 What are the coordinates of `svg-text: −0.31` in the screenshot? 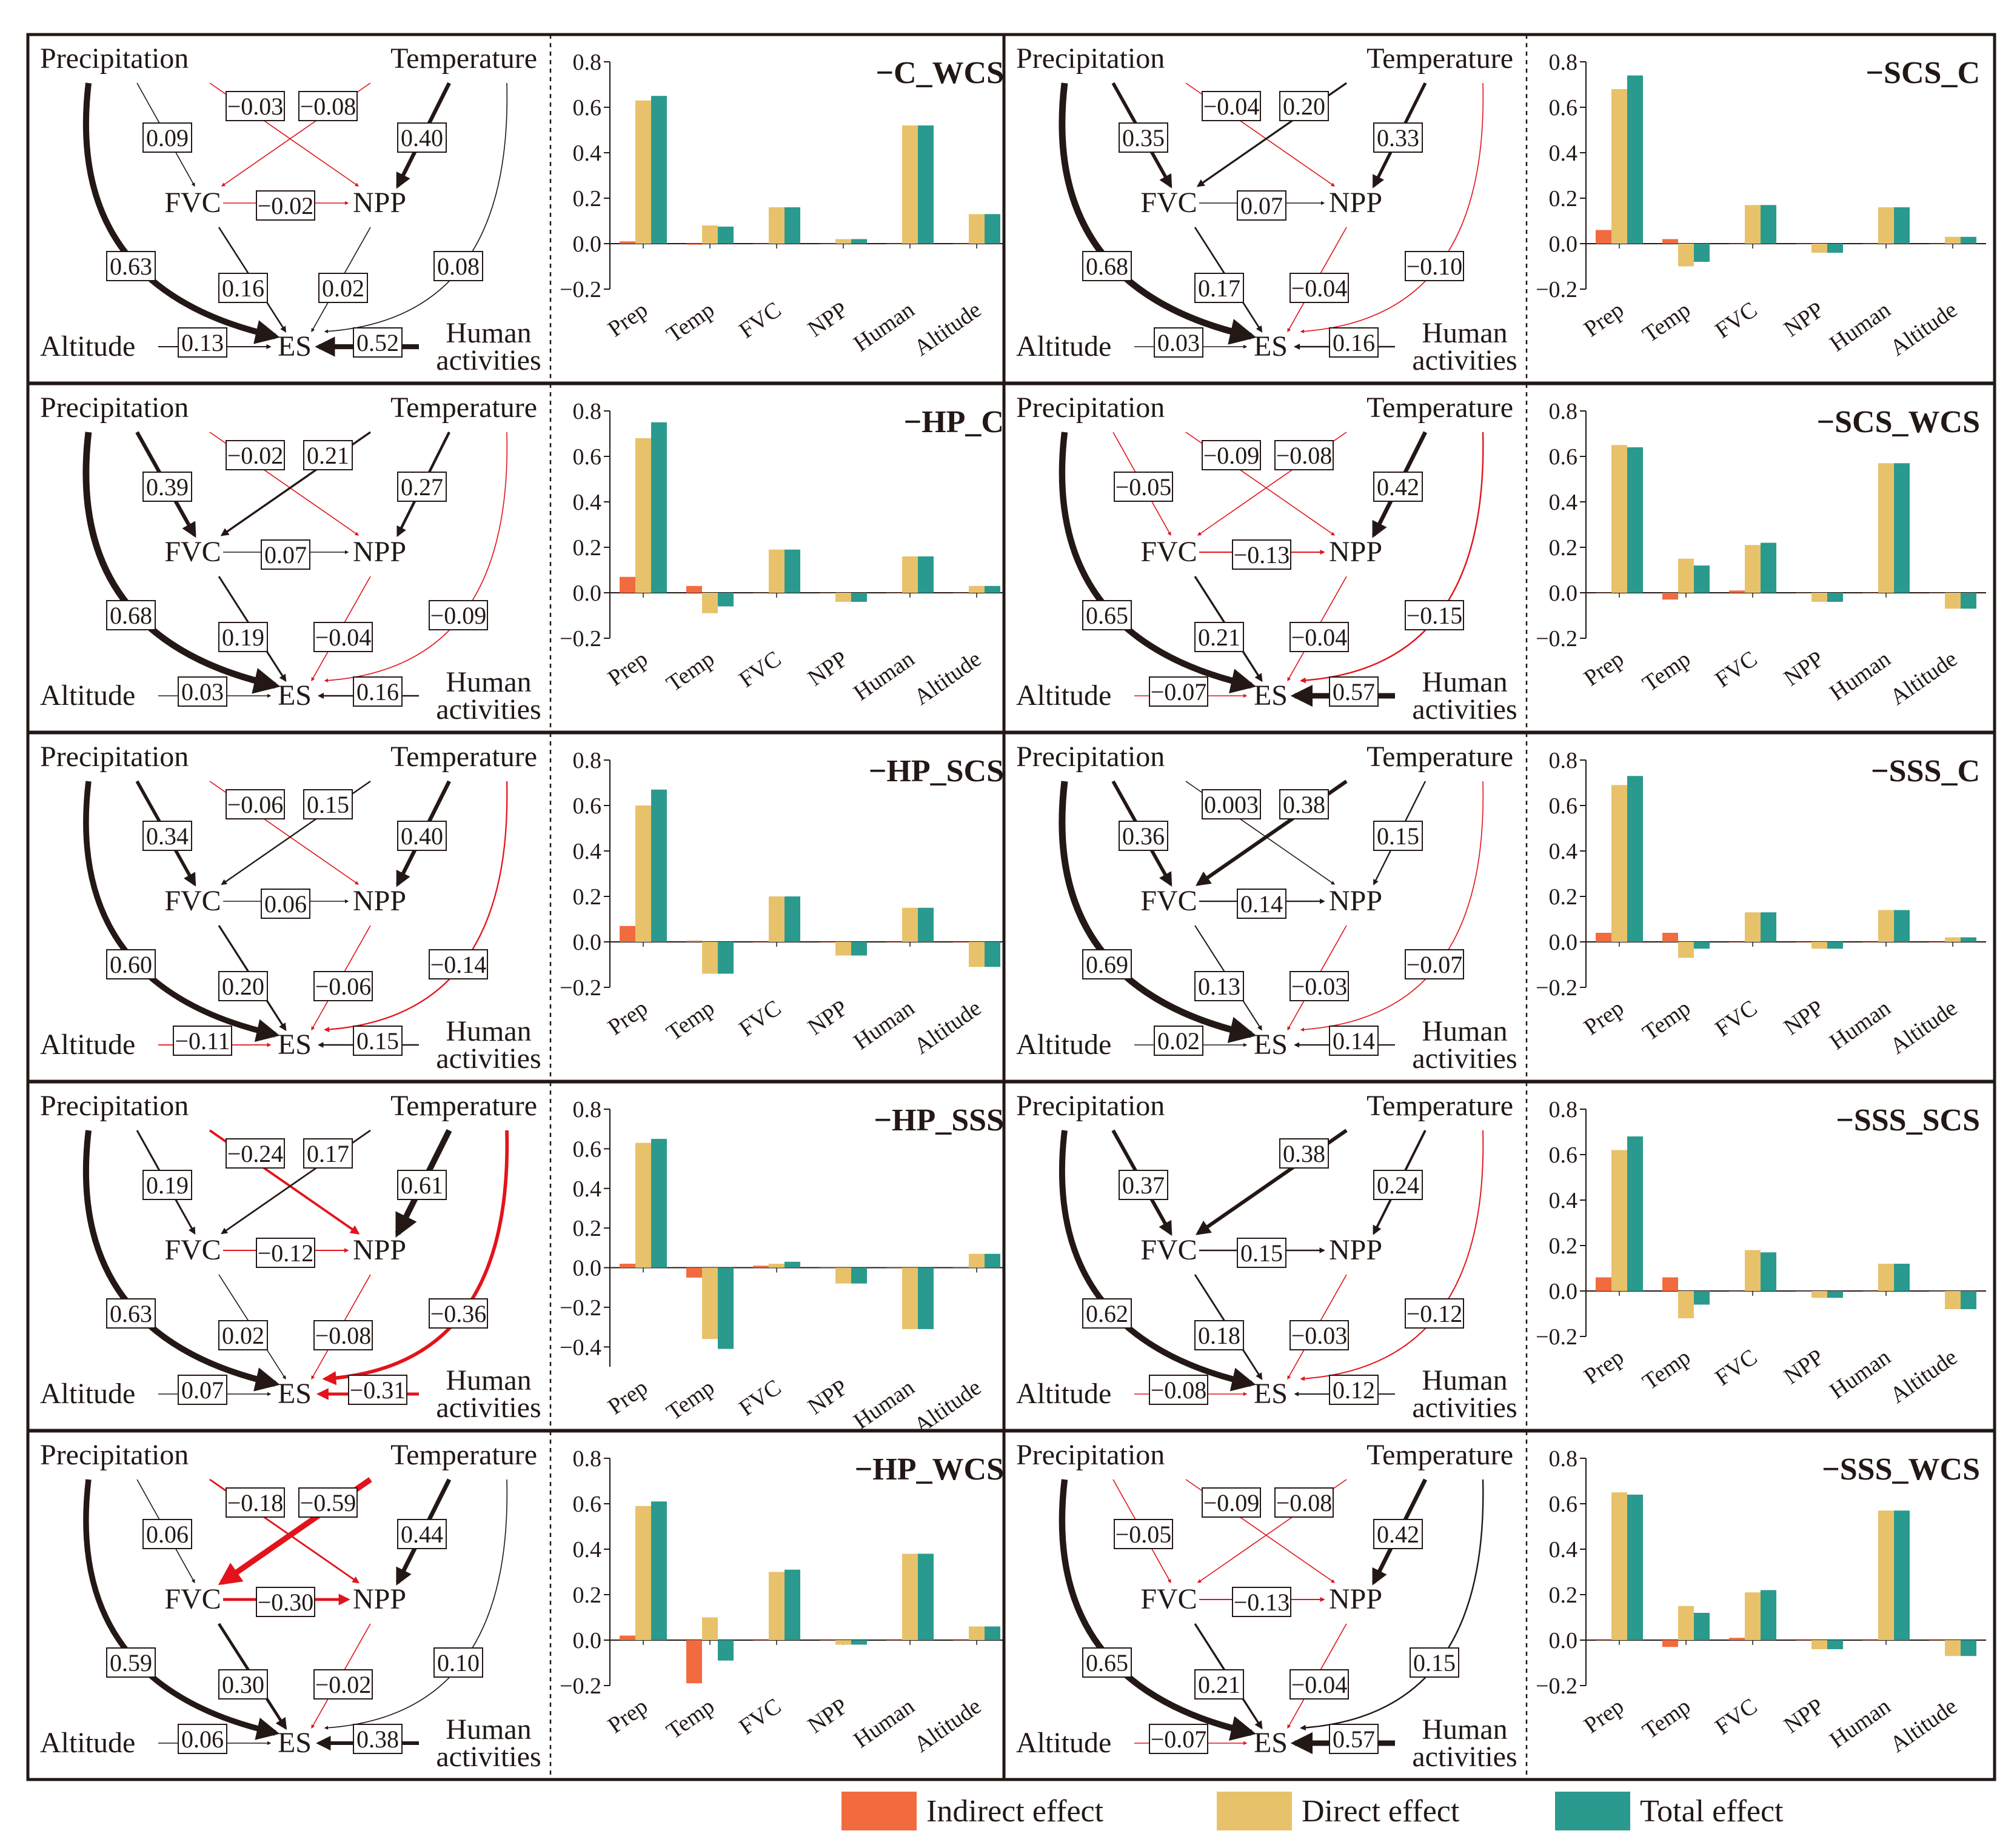 It's located at (378, 1390).